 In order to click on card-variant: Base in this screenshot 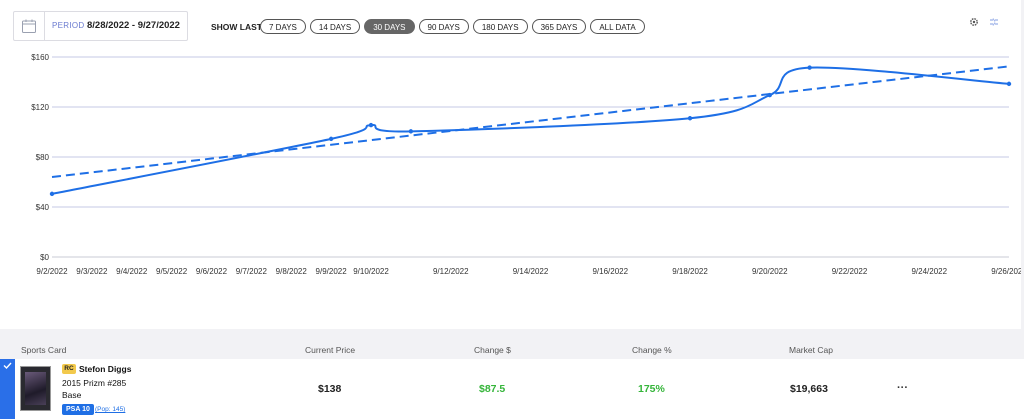, I will do `click(72, 395)`.